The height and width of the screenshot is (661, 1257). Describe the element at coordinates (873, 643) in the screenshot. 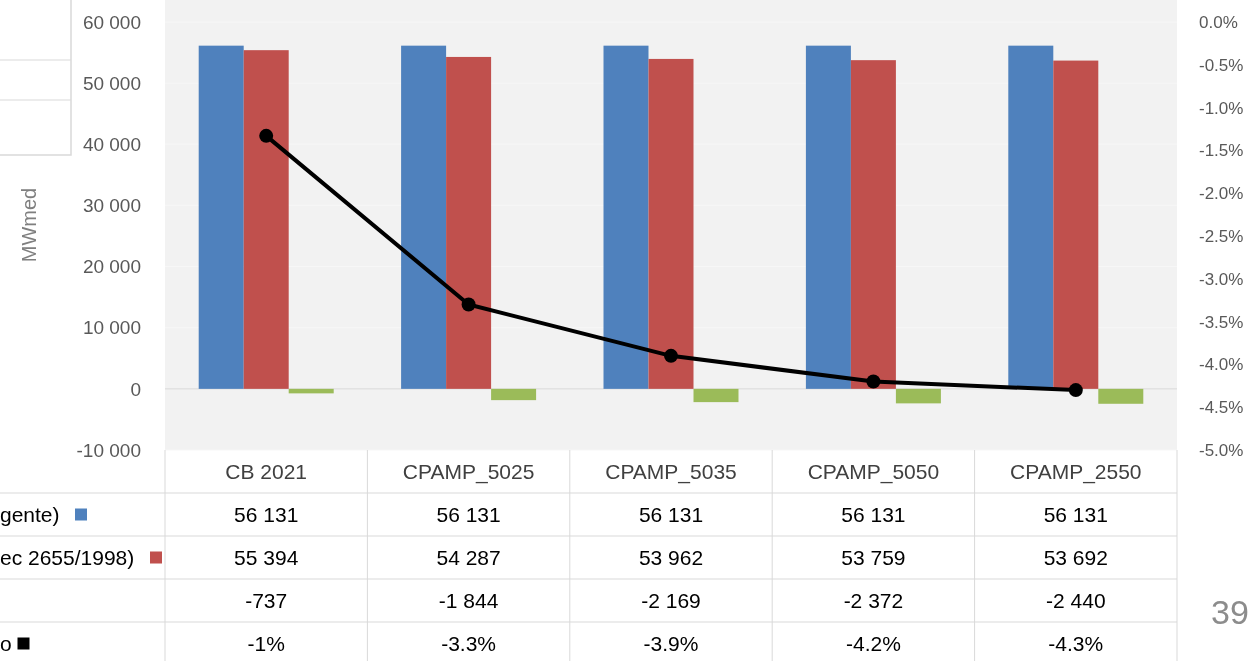

I see `data-label: -4.2%` at that location.